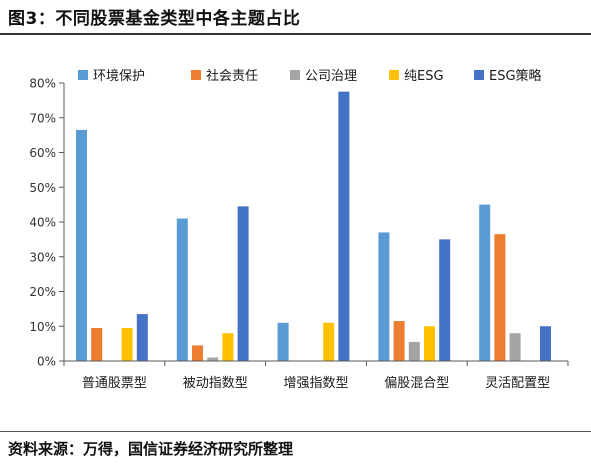 The width and height of the screenshot is (591, 467). What do you see at coordinates (42, 292) in the screenshot?
I see `y-tick-label: 20%` at bounding box center [42, 292].